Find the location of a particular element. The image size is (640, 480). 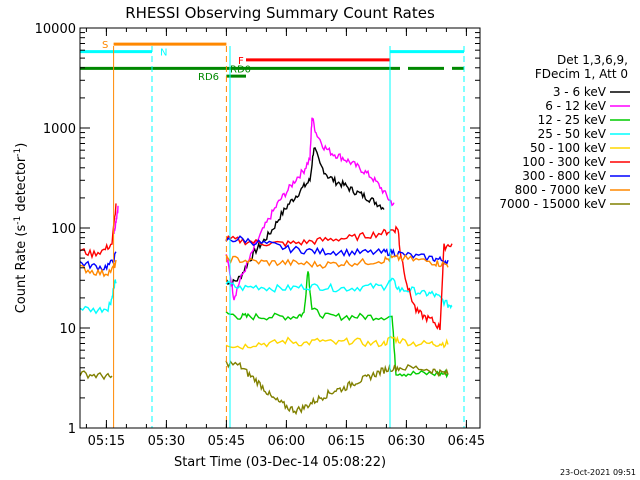

y-axis-label-sup1: -1 is located at coordinates (18, 220).